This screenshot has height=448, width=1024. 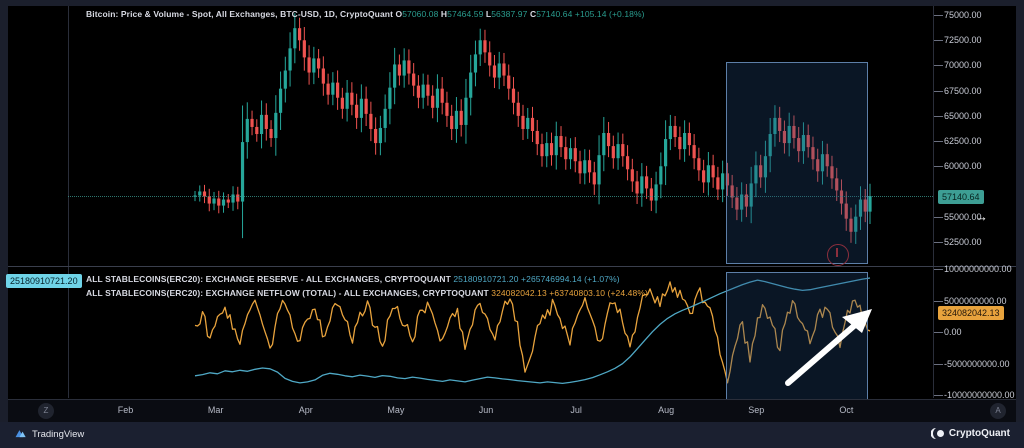 What do you see at coordinates (486, 410) in the screenshot?
I see `time-axis-label: Jun` at bounding box center [486, 410].